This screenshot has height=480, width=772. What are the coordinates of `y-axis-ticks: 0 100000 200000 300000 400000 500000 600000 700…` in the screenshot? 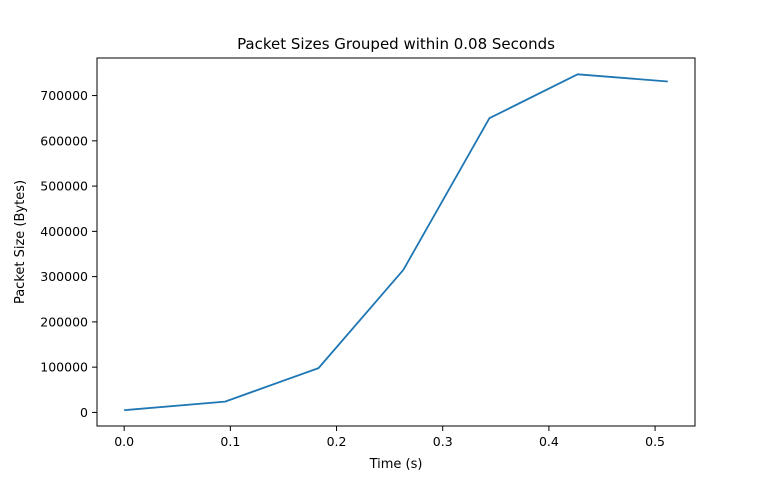 It's located at (68, 254).